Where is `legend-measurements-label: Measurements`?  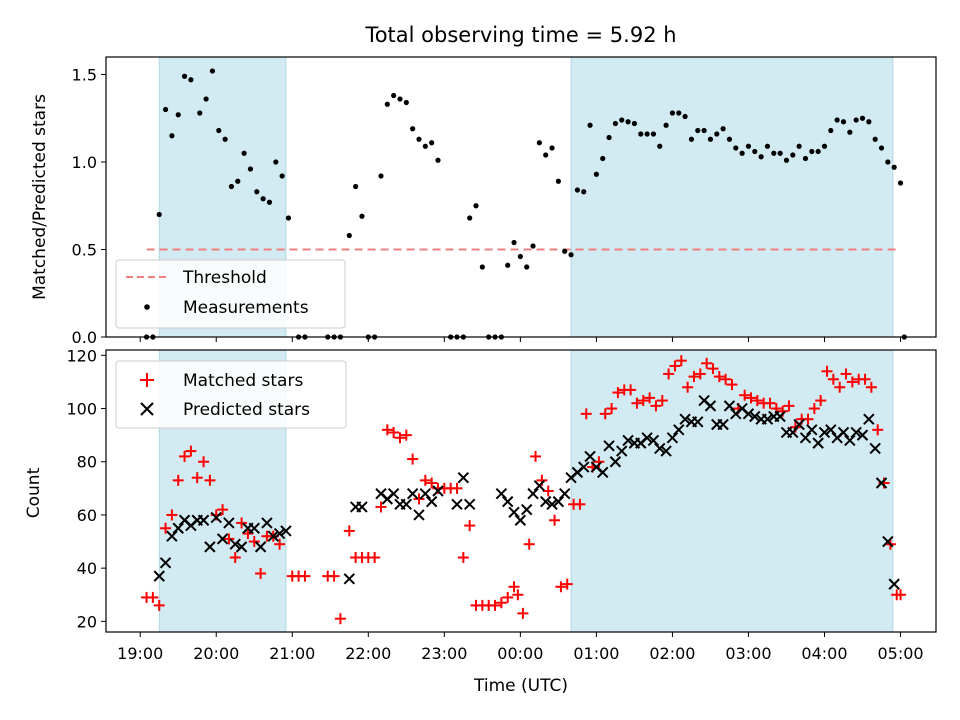 legend-measurements-label: Measurements is located at coordinates (246, 308).